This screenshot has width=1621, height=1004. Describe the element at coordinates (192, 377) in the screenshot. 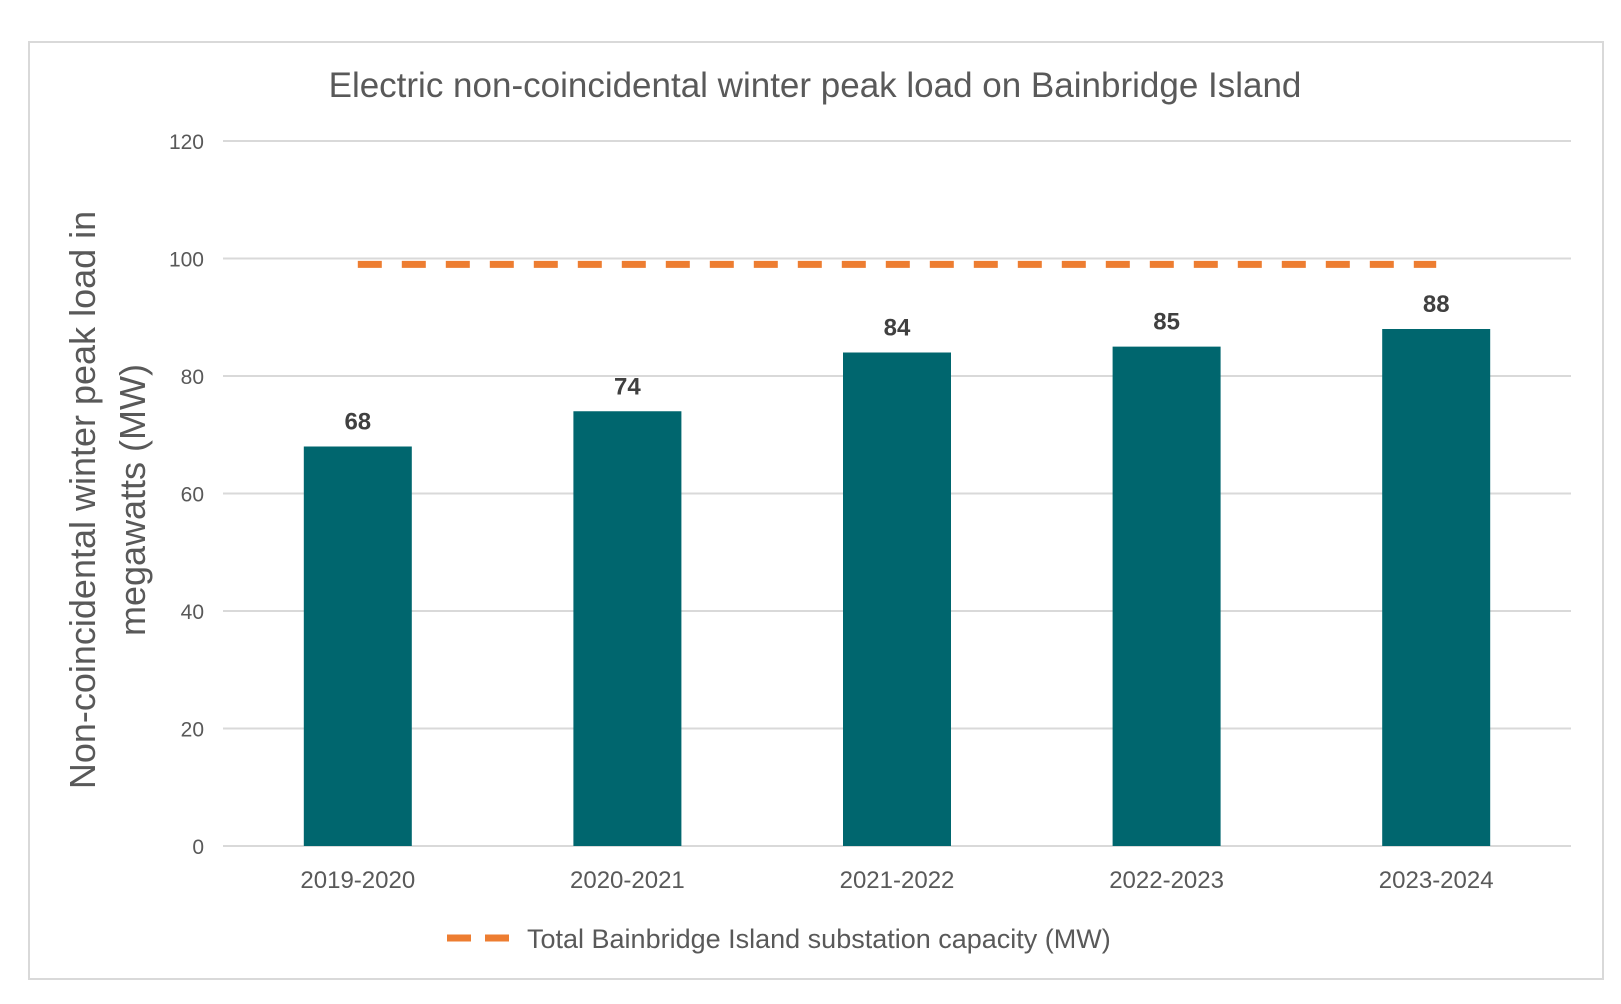

I see `y-tick-label: 80` at that location.